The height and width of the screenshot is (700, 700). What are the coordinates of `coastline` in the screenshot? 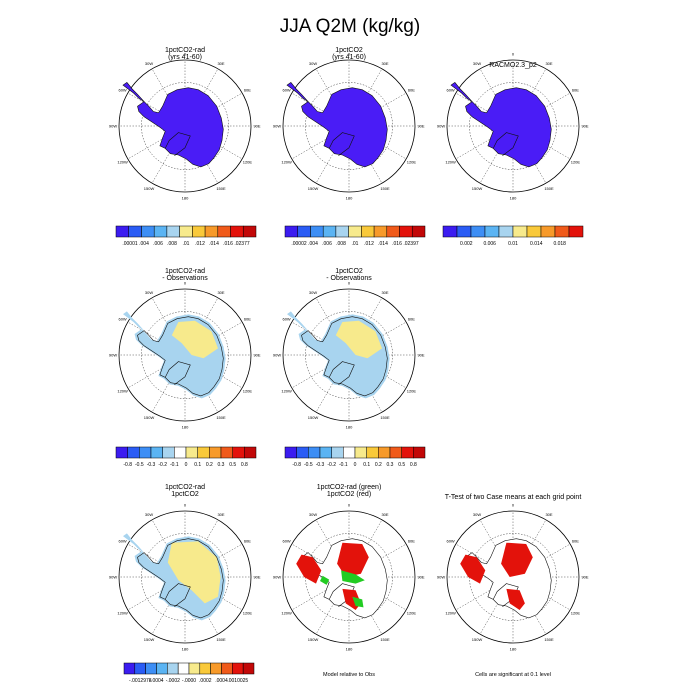 It's located at (180, 356).